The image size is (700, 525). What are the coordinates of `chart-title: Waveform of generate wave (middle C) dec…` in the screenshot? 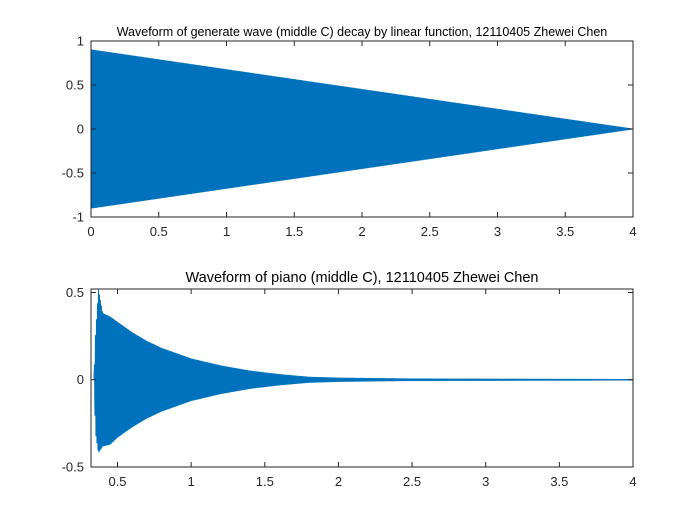 It's located at (362, 32).